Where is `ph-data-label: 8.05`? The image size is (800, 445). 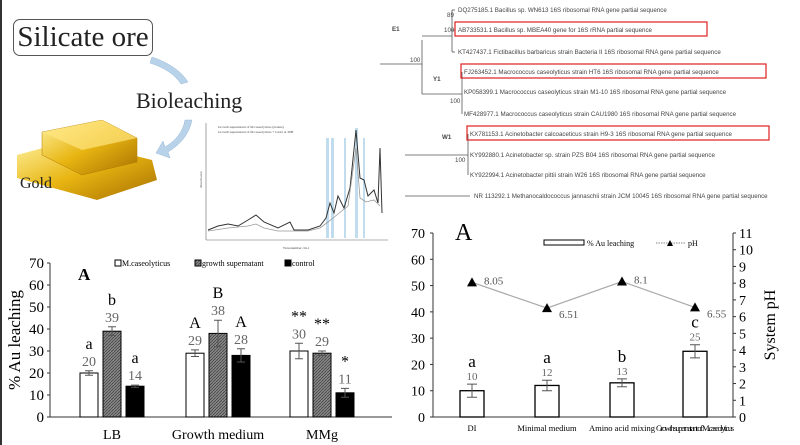 ph-data-label: 8.05 is located at coordinates (494, 281).